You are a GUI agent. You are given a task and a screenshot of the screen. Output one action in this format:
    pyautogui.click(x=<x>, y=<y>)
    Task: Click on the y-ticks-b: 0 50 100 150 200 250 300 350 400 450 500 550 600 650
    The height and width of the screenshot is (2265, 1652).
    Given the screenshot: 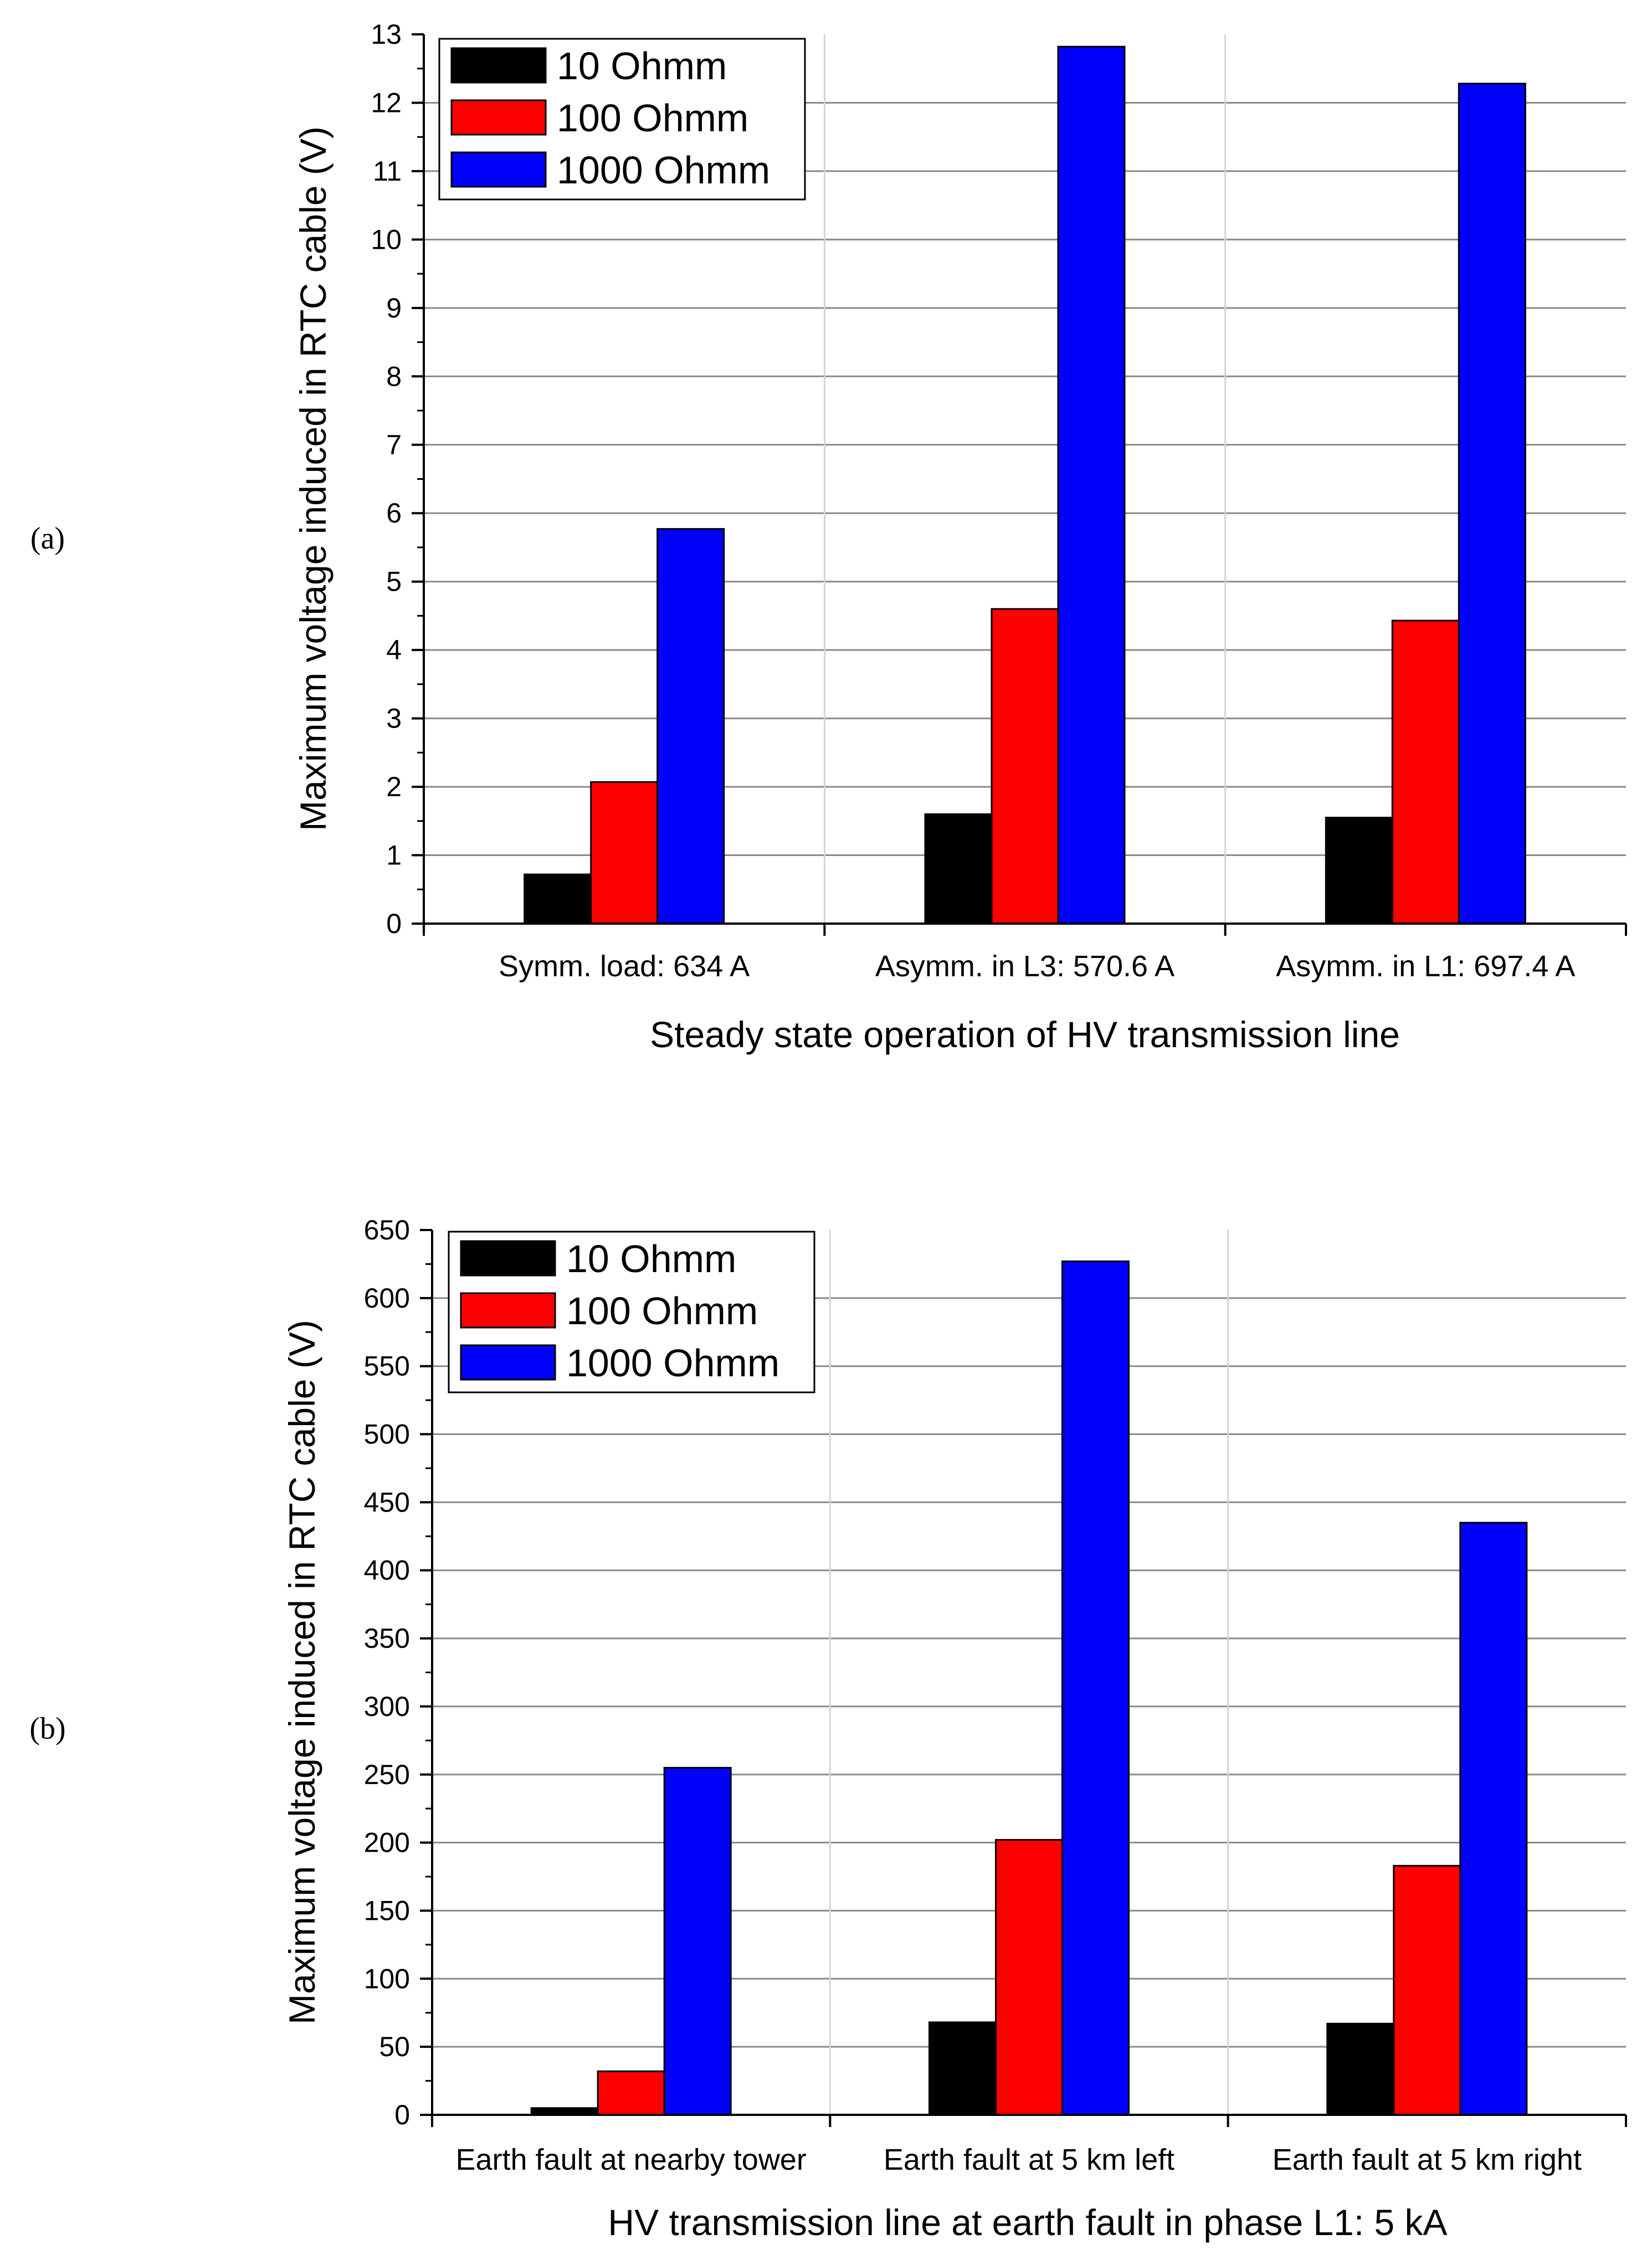 What is the action you would take?
    pyautogui.click(x=398, y=1672)
    